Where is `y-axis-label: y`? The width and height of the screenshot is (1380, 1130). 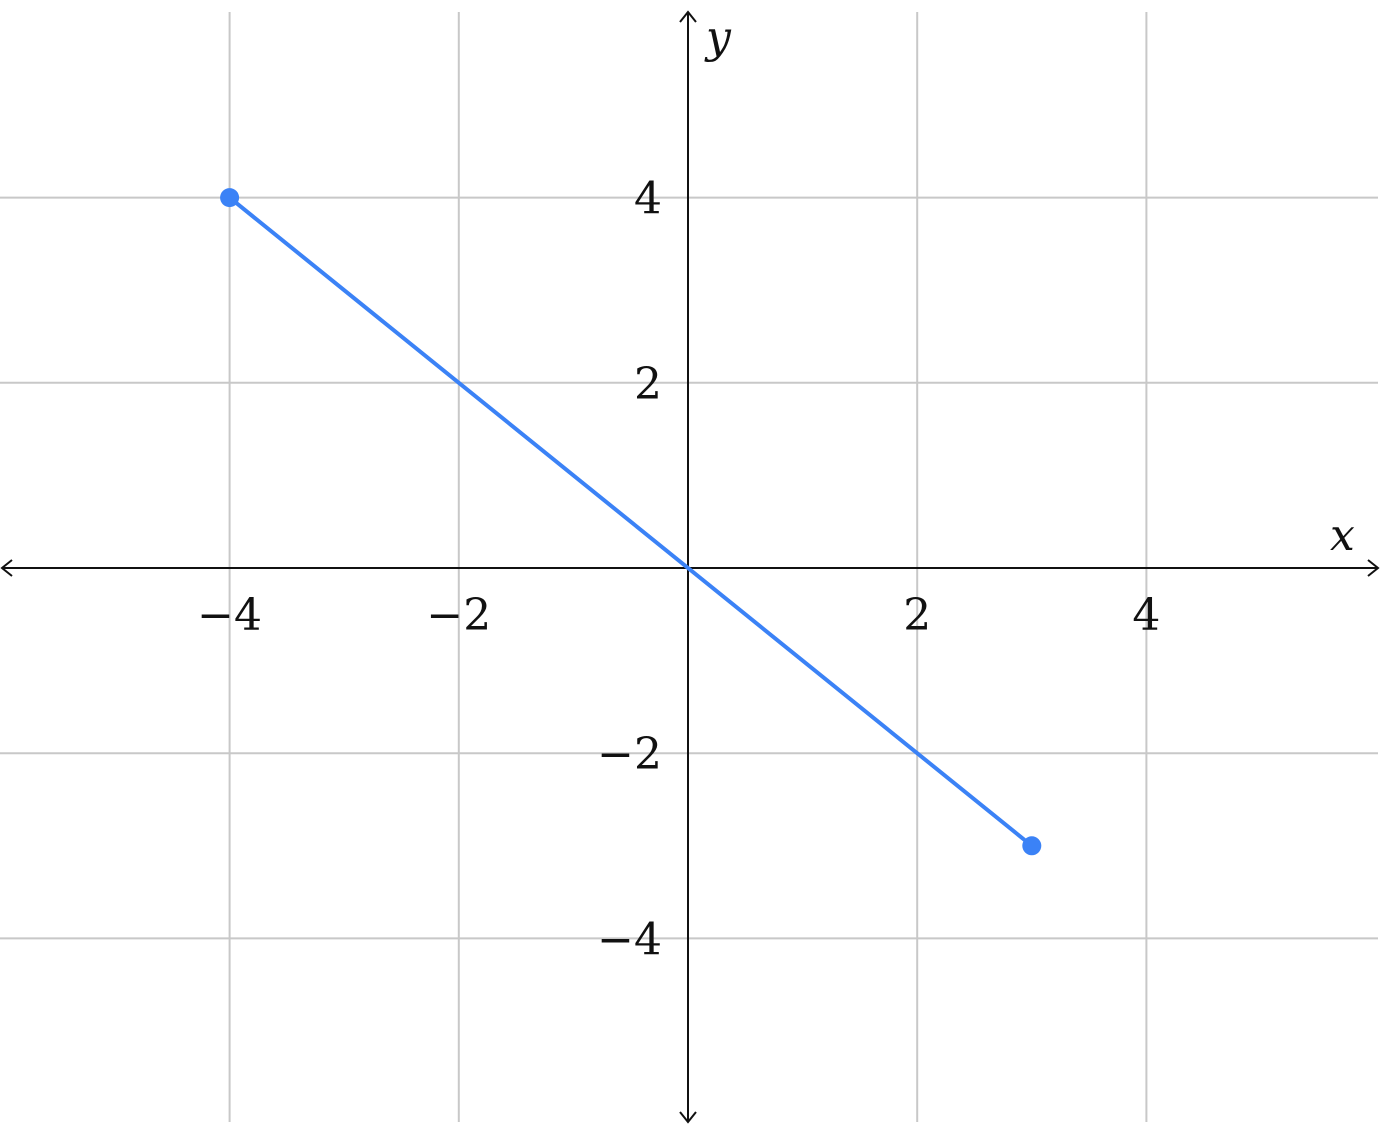 y-axis-label: y is located at coordinates (718, 37).